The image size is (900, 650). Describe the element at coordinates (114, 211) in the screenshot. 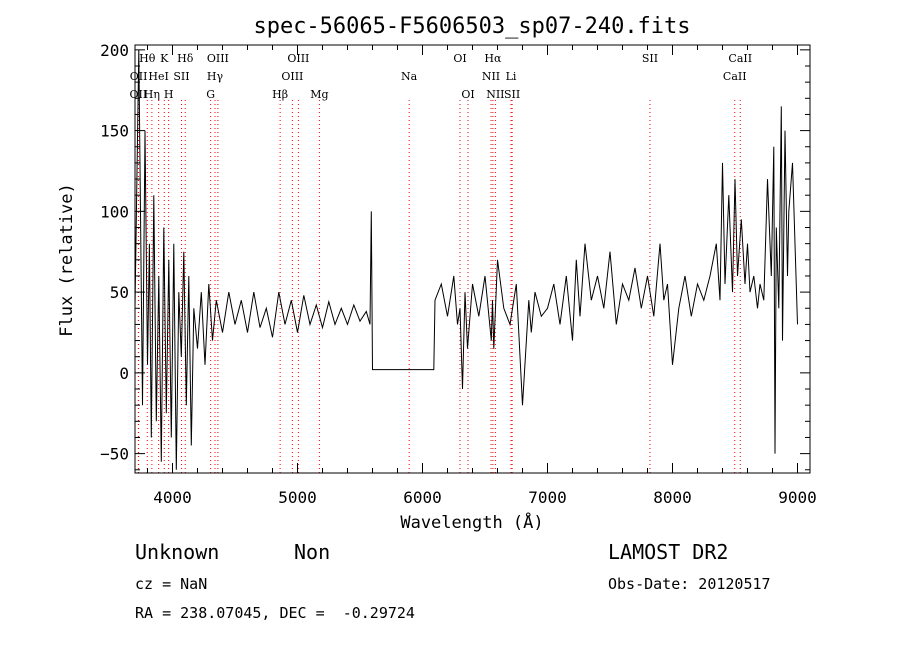

I see `y-tick-label-3: 100` at that location.